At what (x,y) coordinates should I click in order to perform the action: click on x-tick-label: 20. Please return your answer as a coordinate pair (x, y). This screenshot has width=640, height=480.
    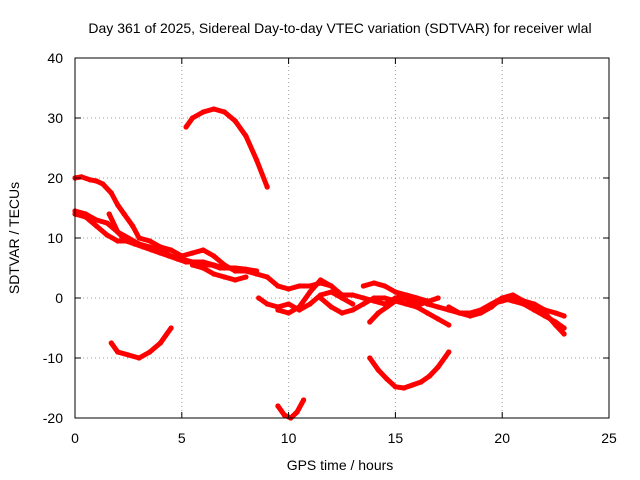
    Looking at the image, I should click on (502, 438).